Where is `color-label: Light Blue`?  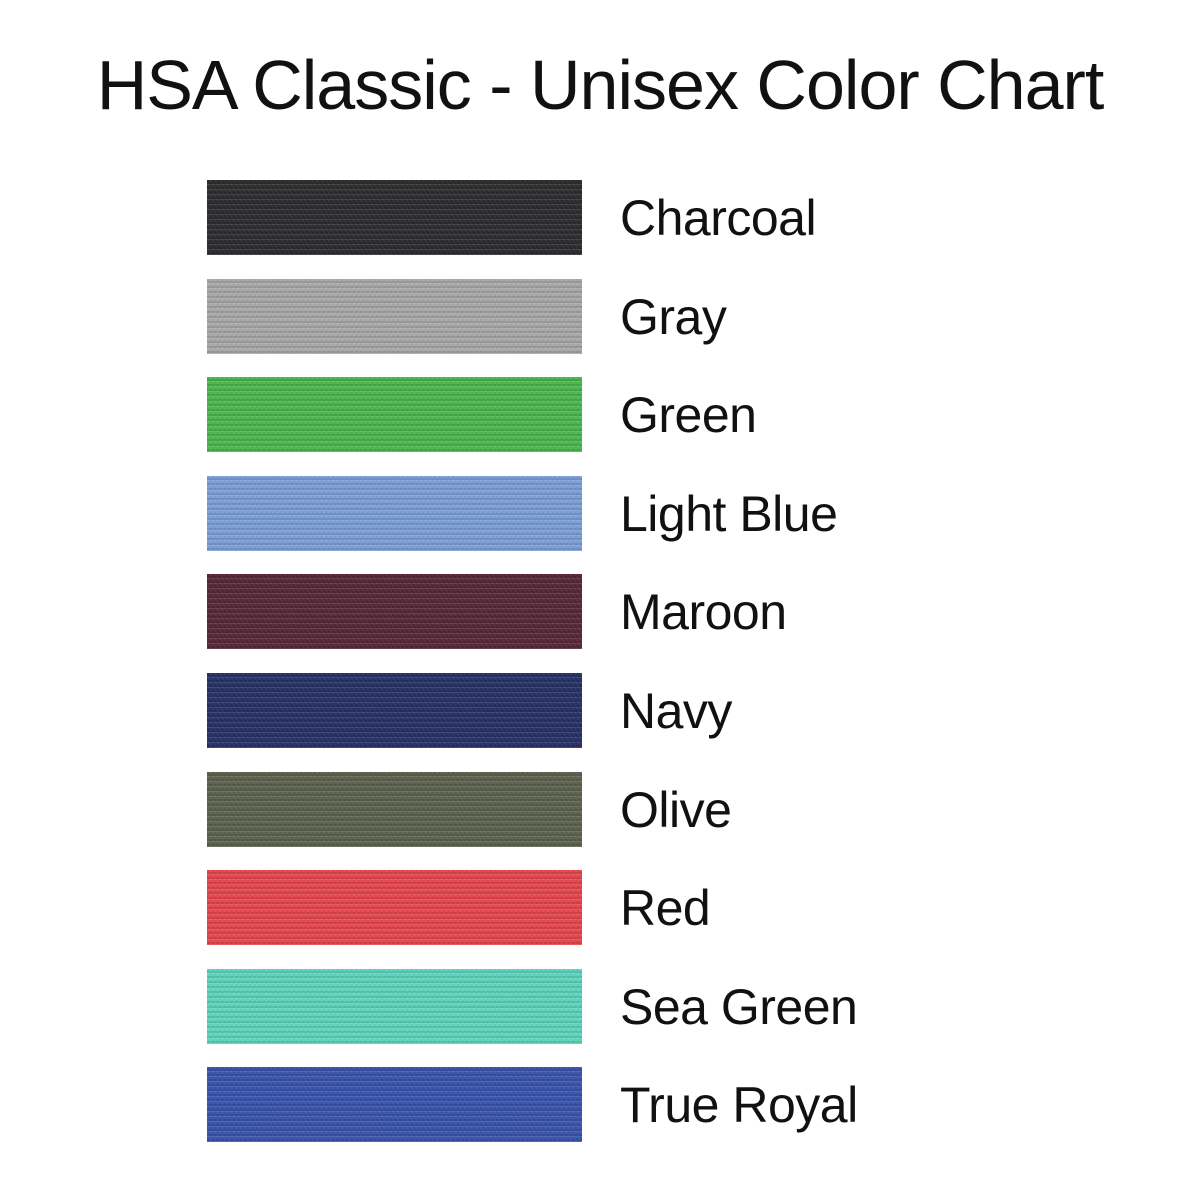
color-label: Light Blue is located at coordinates (729, 513).